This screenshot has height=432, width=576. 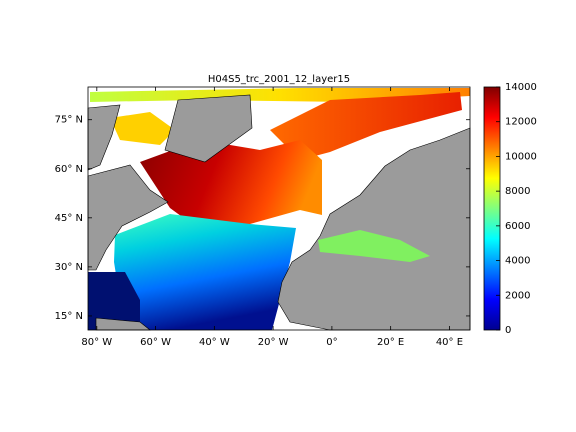 What do you see at coordinates (521, 122) in the screenshot?
I see `colorbar-tick-label: 12000` at bounding box center [521, 122].